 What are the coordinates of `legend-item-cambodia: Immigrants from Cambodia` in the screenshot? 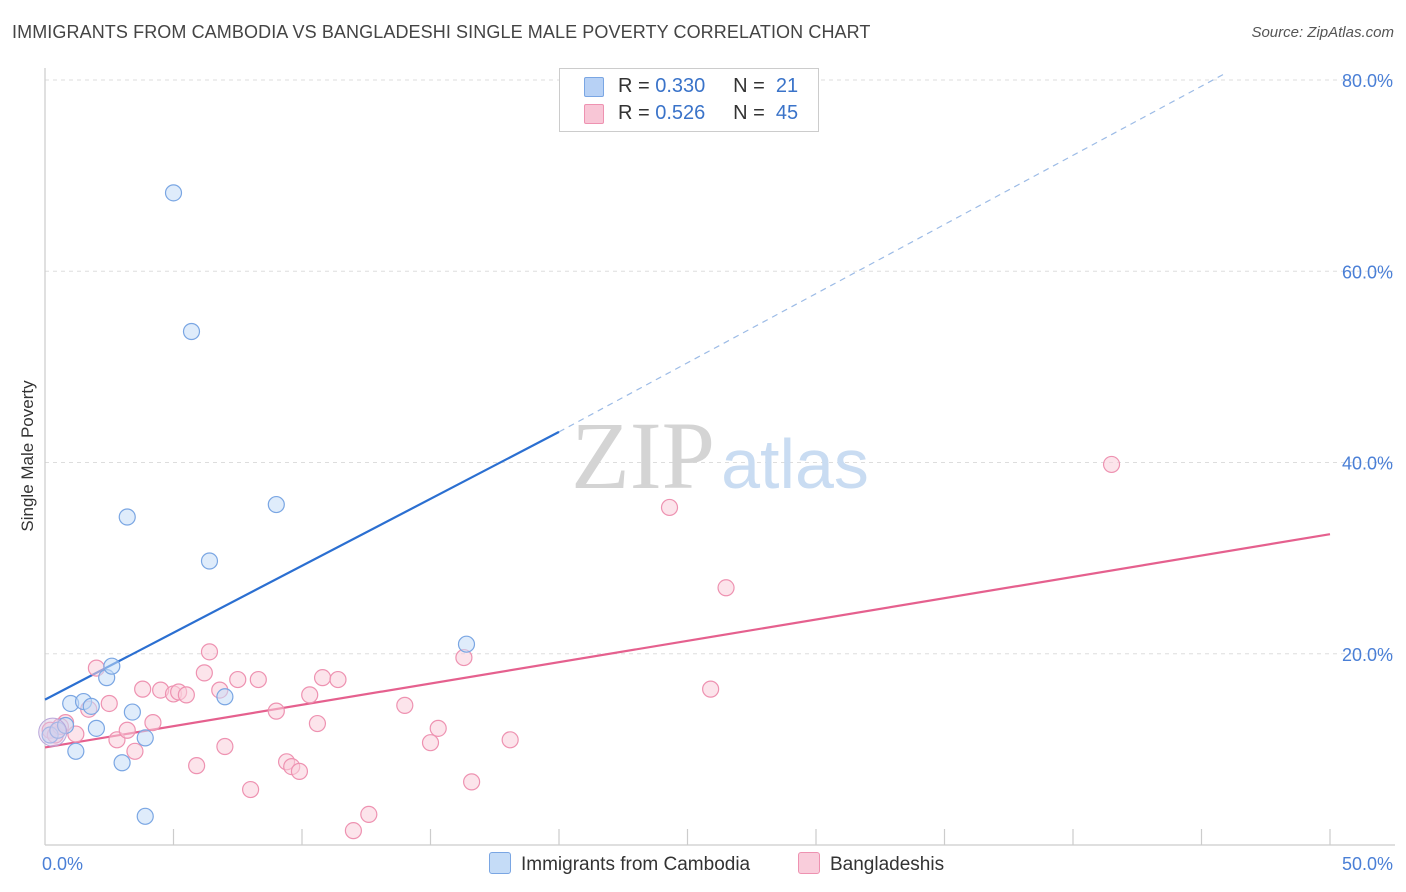 It's located at (619, 864).